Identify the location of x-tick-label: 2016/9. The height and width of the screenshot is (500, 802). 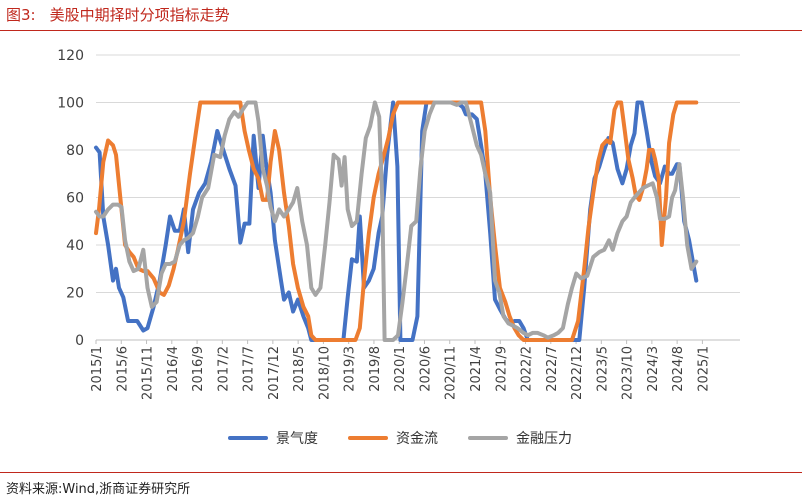
(198, 369).